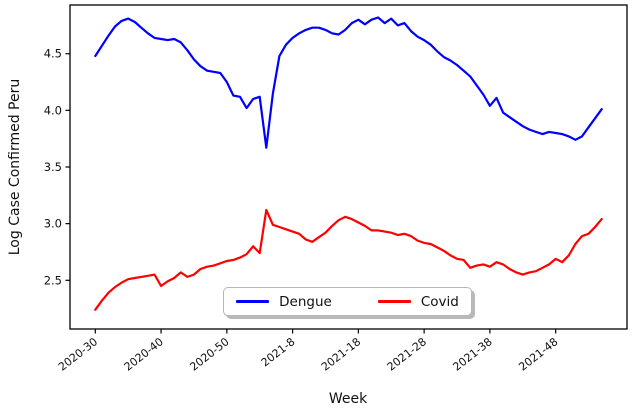  Describe the element at coordinates (144, 354) in the screenshot. I see `x-tick-label: 2020-40` at that location.